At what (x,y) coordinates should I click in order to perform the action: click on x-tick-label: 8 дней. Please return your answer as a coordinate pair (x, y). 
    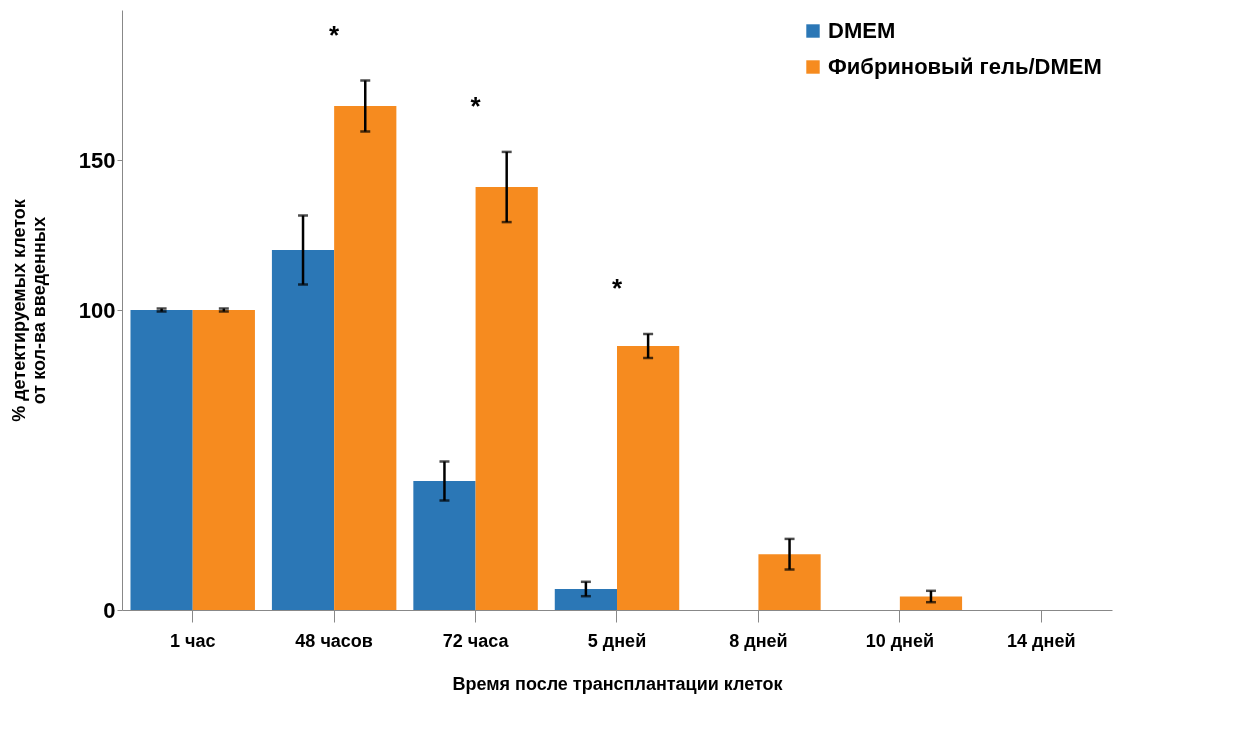
    Looking at the image, I should click on (758, 640).